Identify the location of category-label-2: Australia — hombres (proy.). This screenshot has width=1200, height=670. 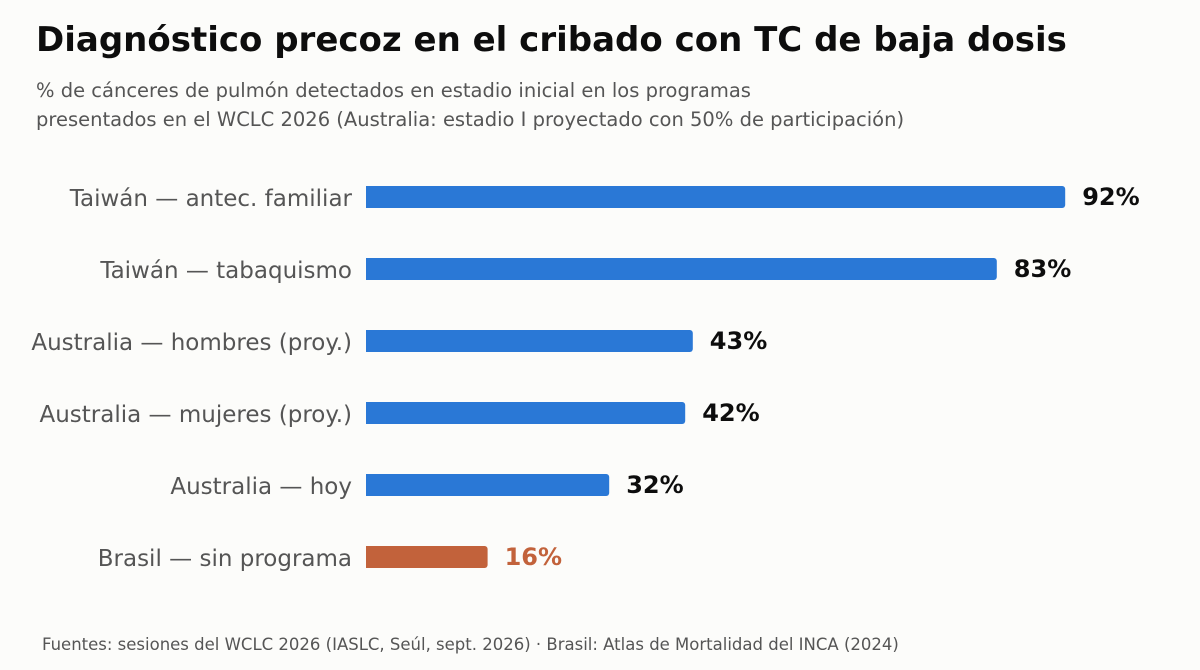
(191, 343).